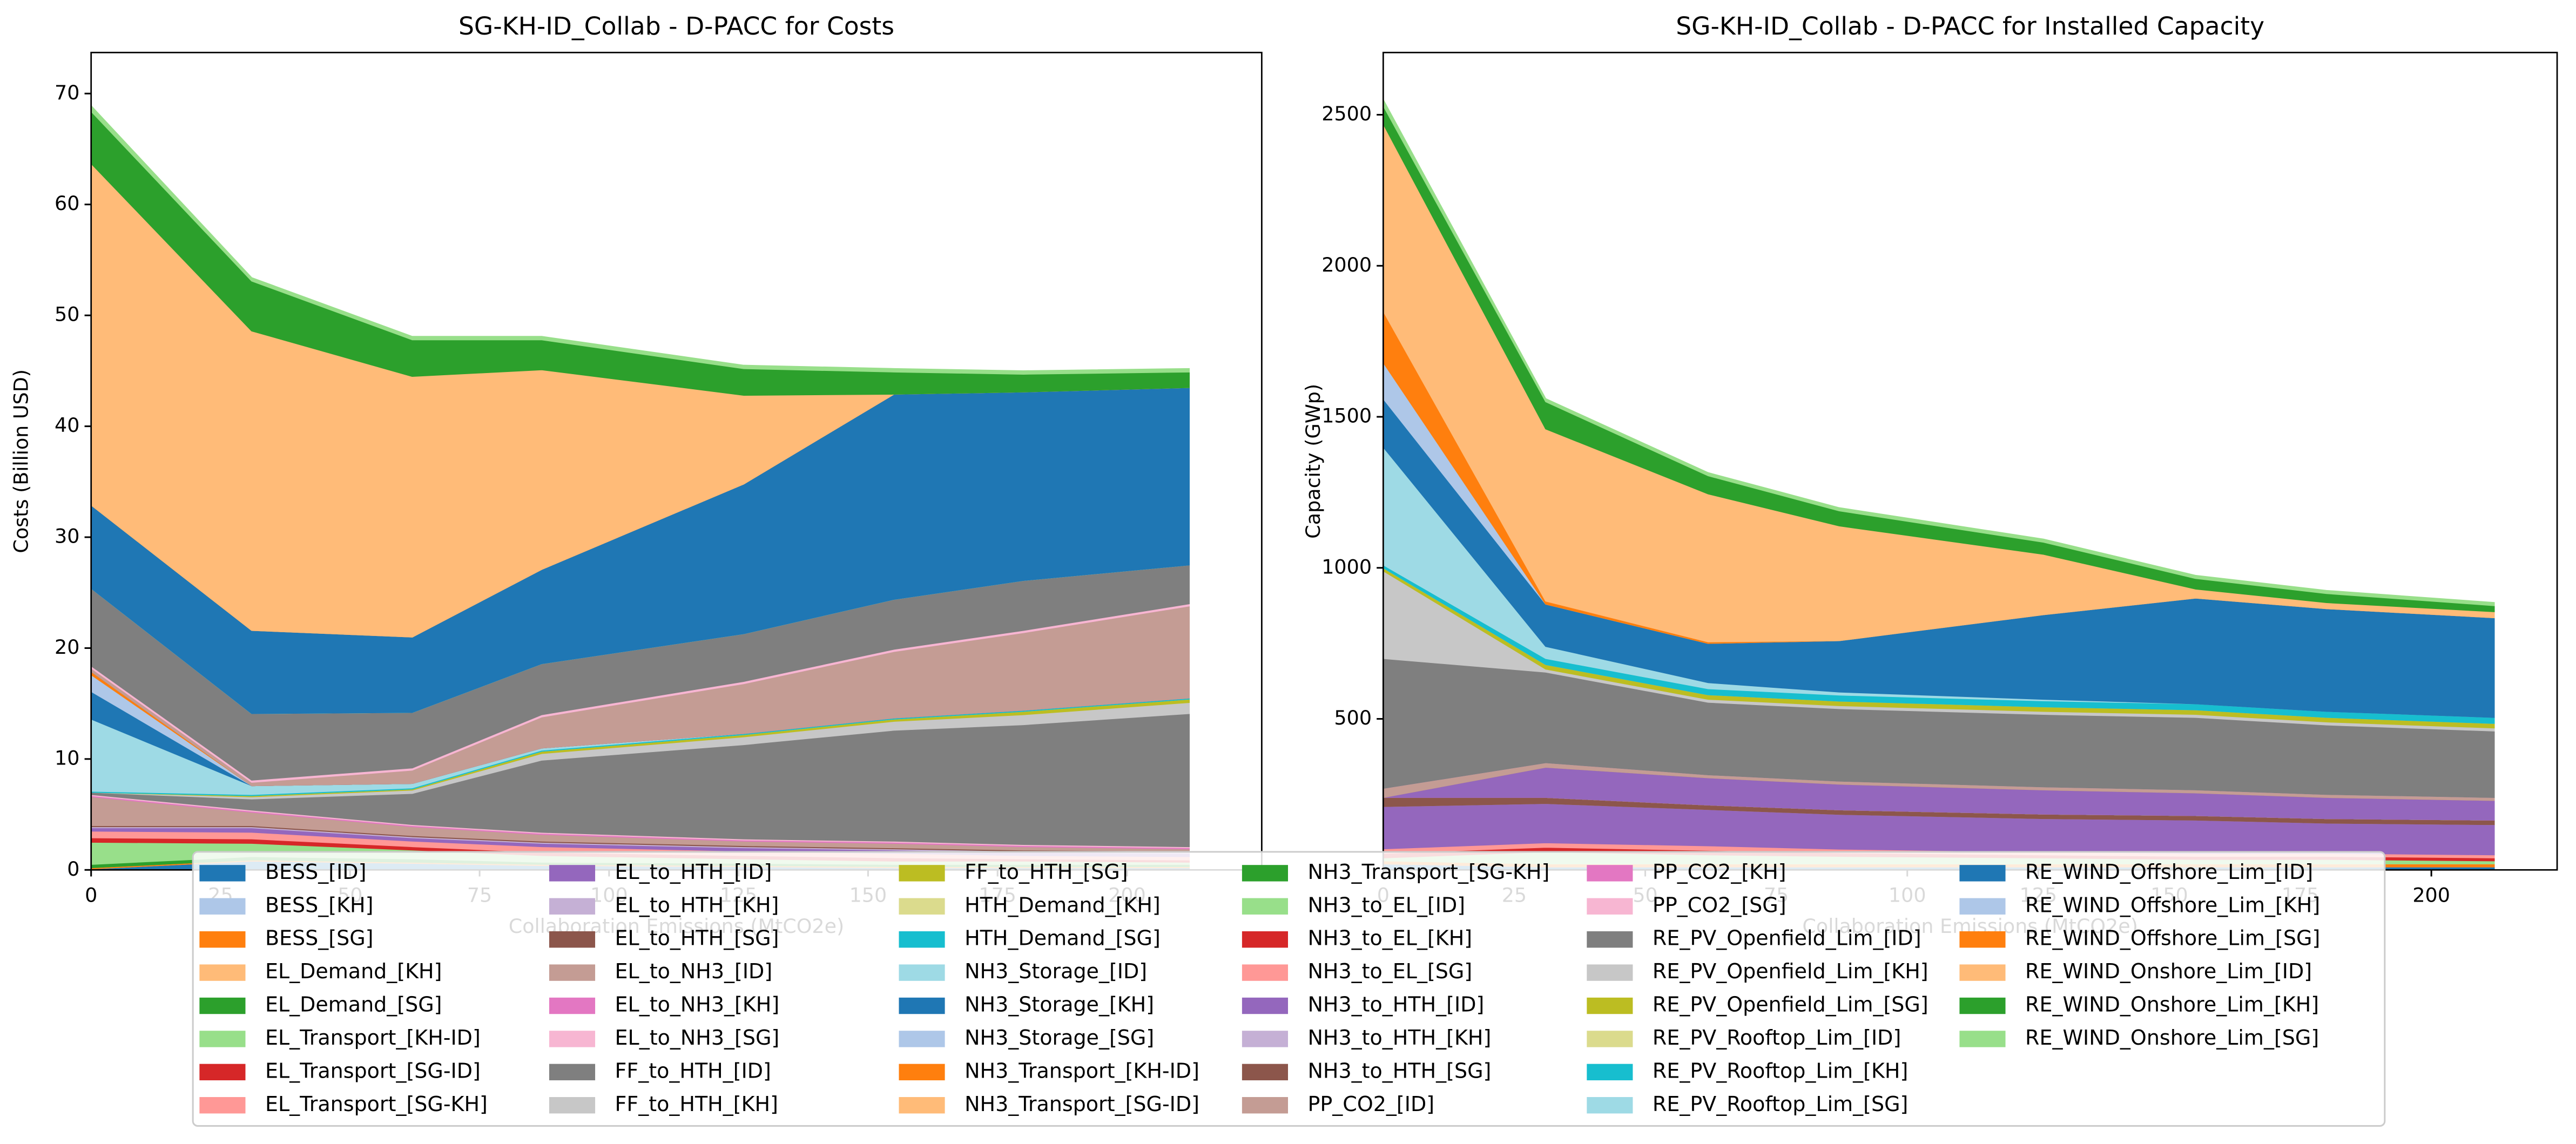 This screenshot has height=1144, width=2576. What do you see at coordinates (2431, 894) in the screenshot?
I see `x-tick-label: 200` at bounding box center [2431, 894].